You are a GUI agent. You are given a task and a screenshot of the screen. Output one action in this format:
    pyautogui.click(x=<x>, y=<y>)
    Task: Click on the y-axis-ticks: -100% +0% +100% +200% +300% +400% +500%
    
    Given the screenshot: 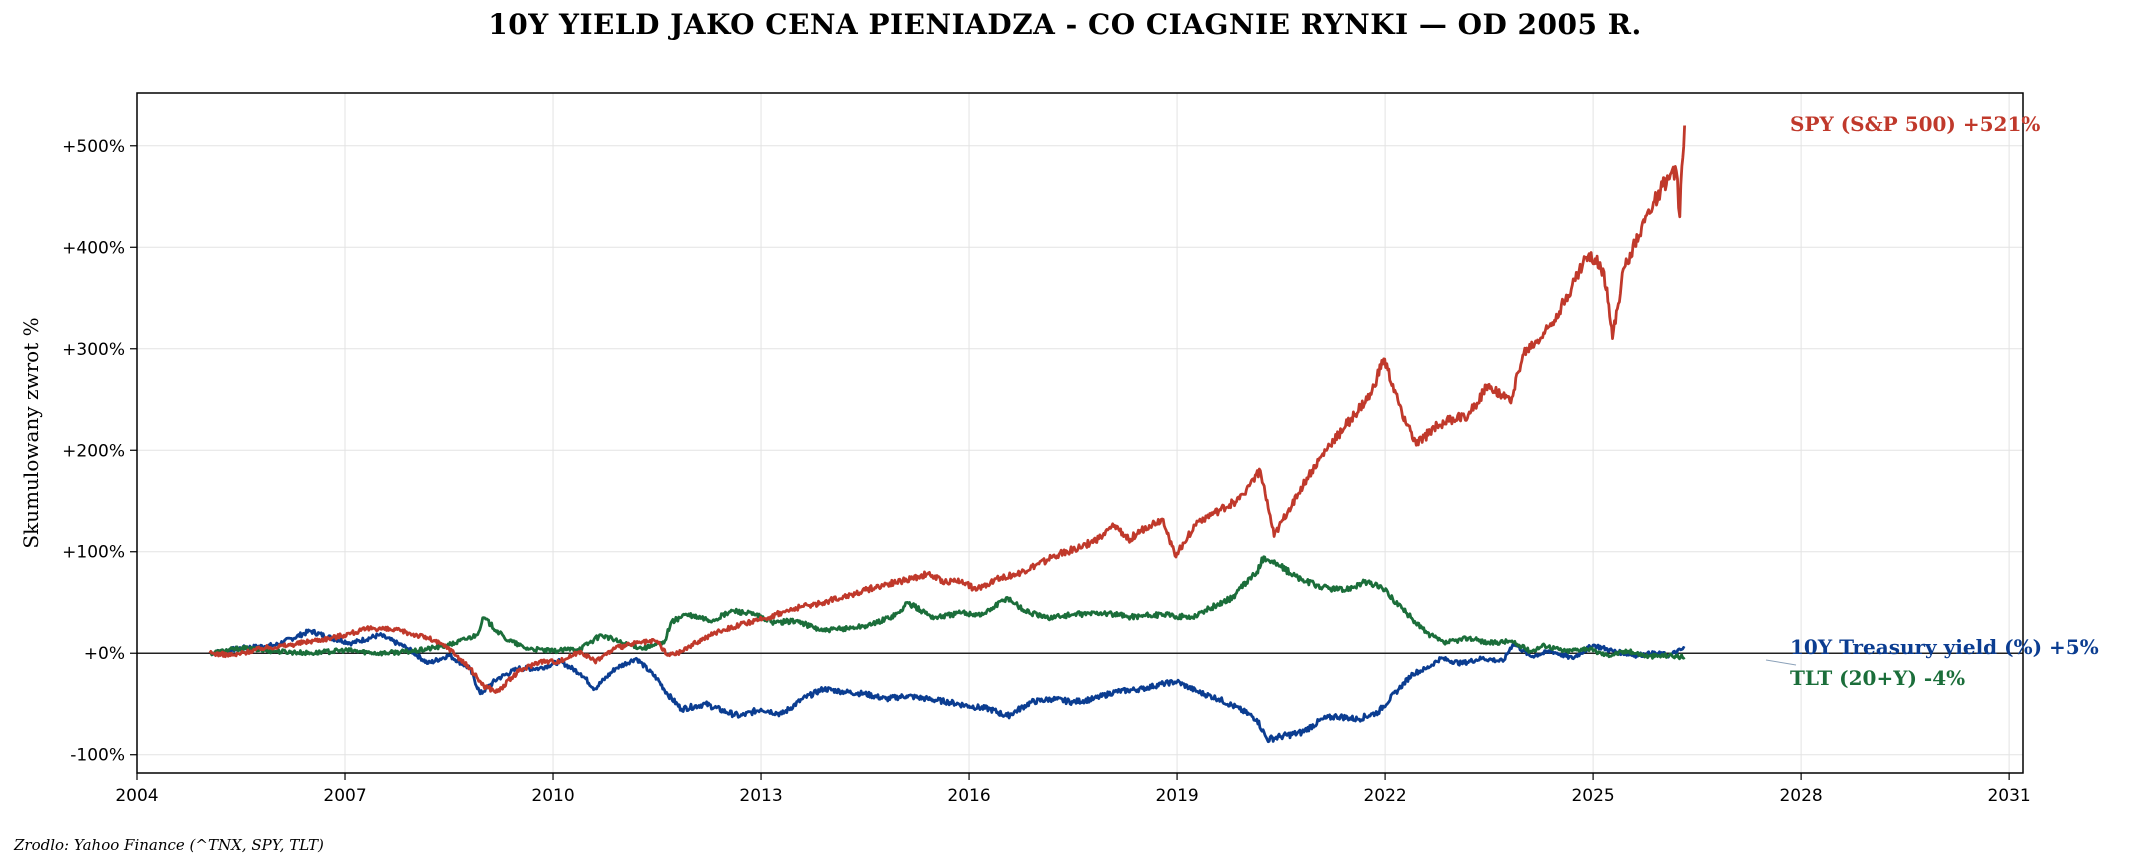 What is the action you would take?
    pyautogui.click(x=99, y=451)
    